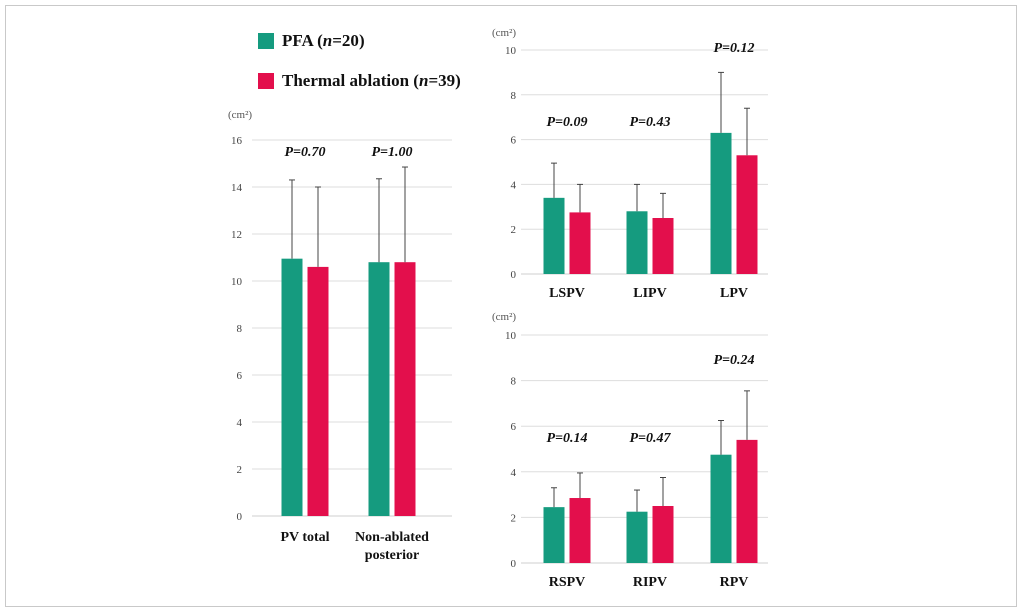  I want to click on legend-swatch-thermal, so click(266, 81).